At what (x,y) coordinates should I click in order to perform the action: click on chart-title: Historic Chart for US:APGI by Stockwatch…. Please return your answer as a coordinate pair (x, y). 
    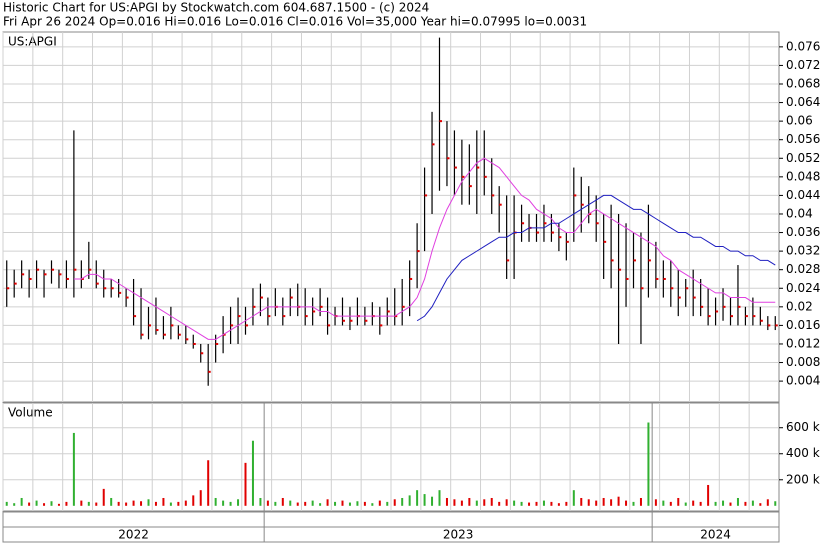
    Looking at the image, I should click on (216, 8).